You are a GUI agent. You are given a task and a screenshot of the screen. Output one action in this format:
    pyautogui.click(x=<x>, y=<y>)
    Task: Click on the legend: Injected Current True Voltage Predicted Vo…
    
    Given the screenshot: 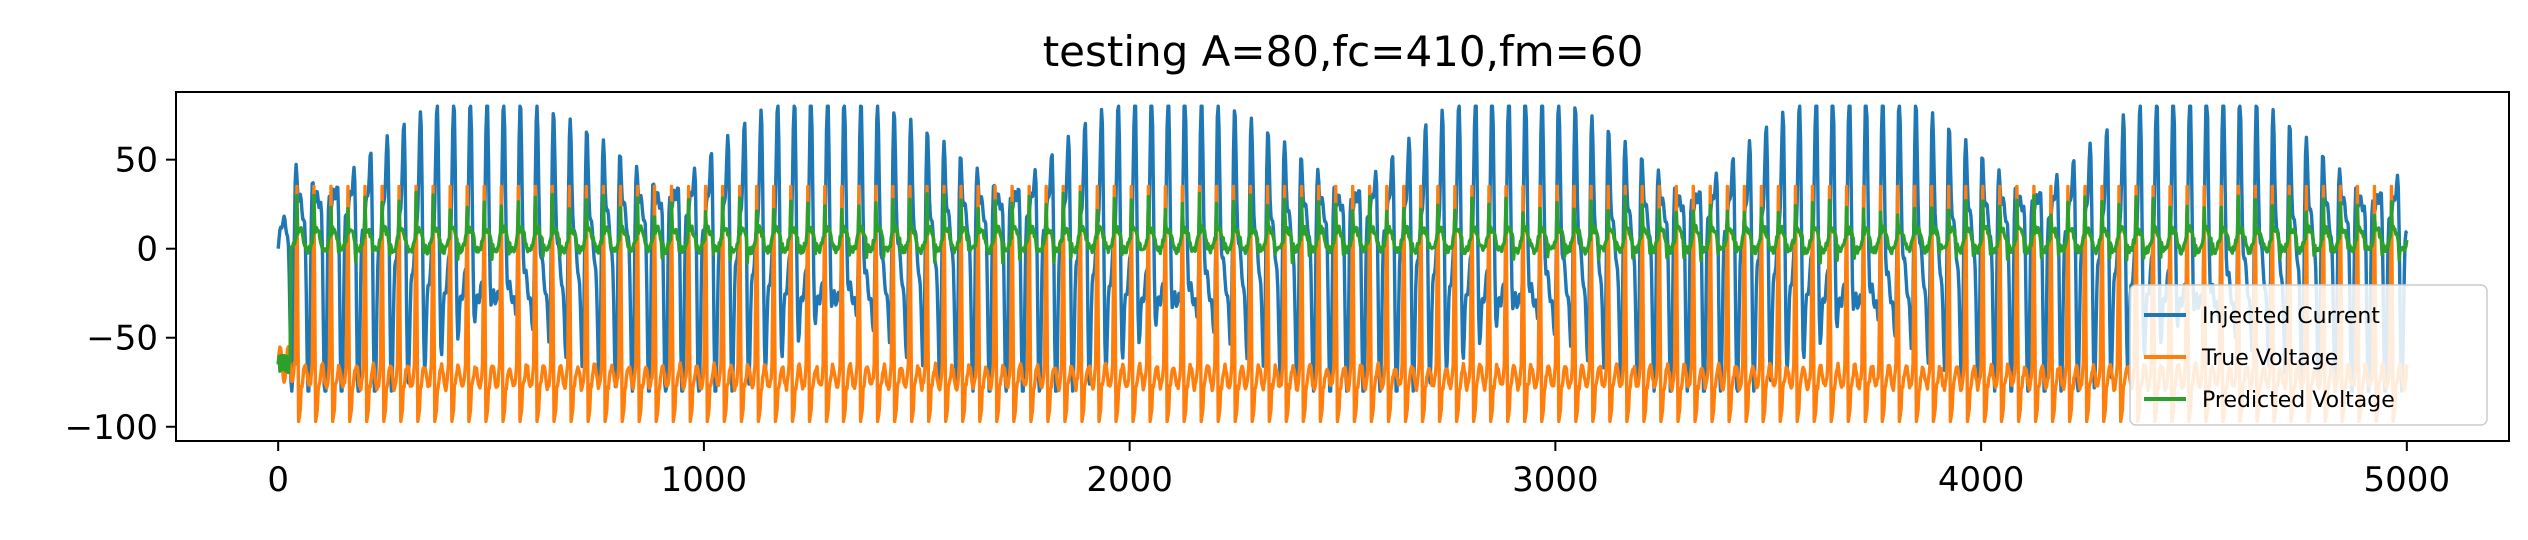 What is the action you would take?
    pyautogui.click(x=2308, y=355)
    